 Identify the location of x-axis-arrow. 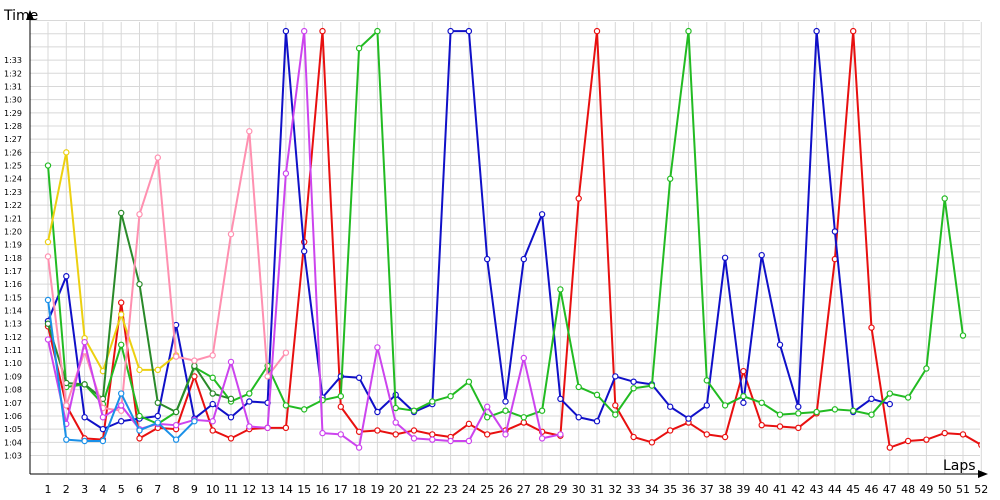
(983, 474).